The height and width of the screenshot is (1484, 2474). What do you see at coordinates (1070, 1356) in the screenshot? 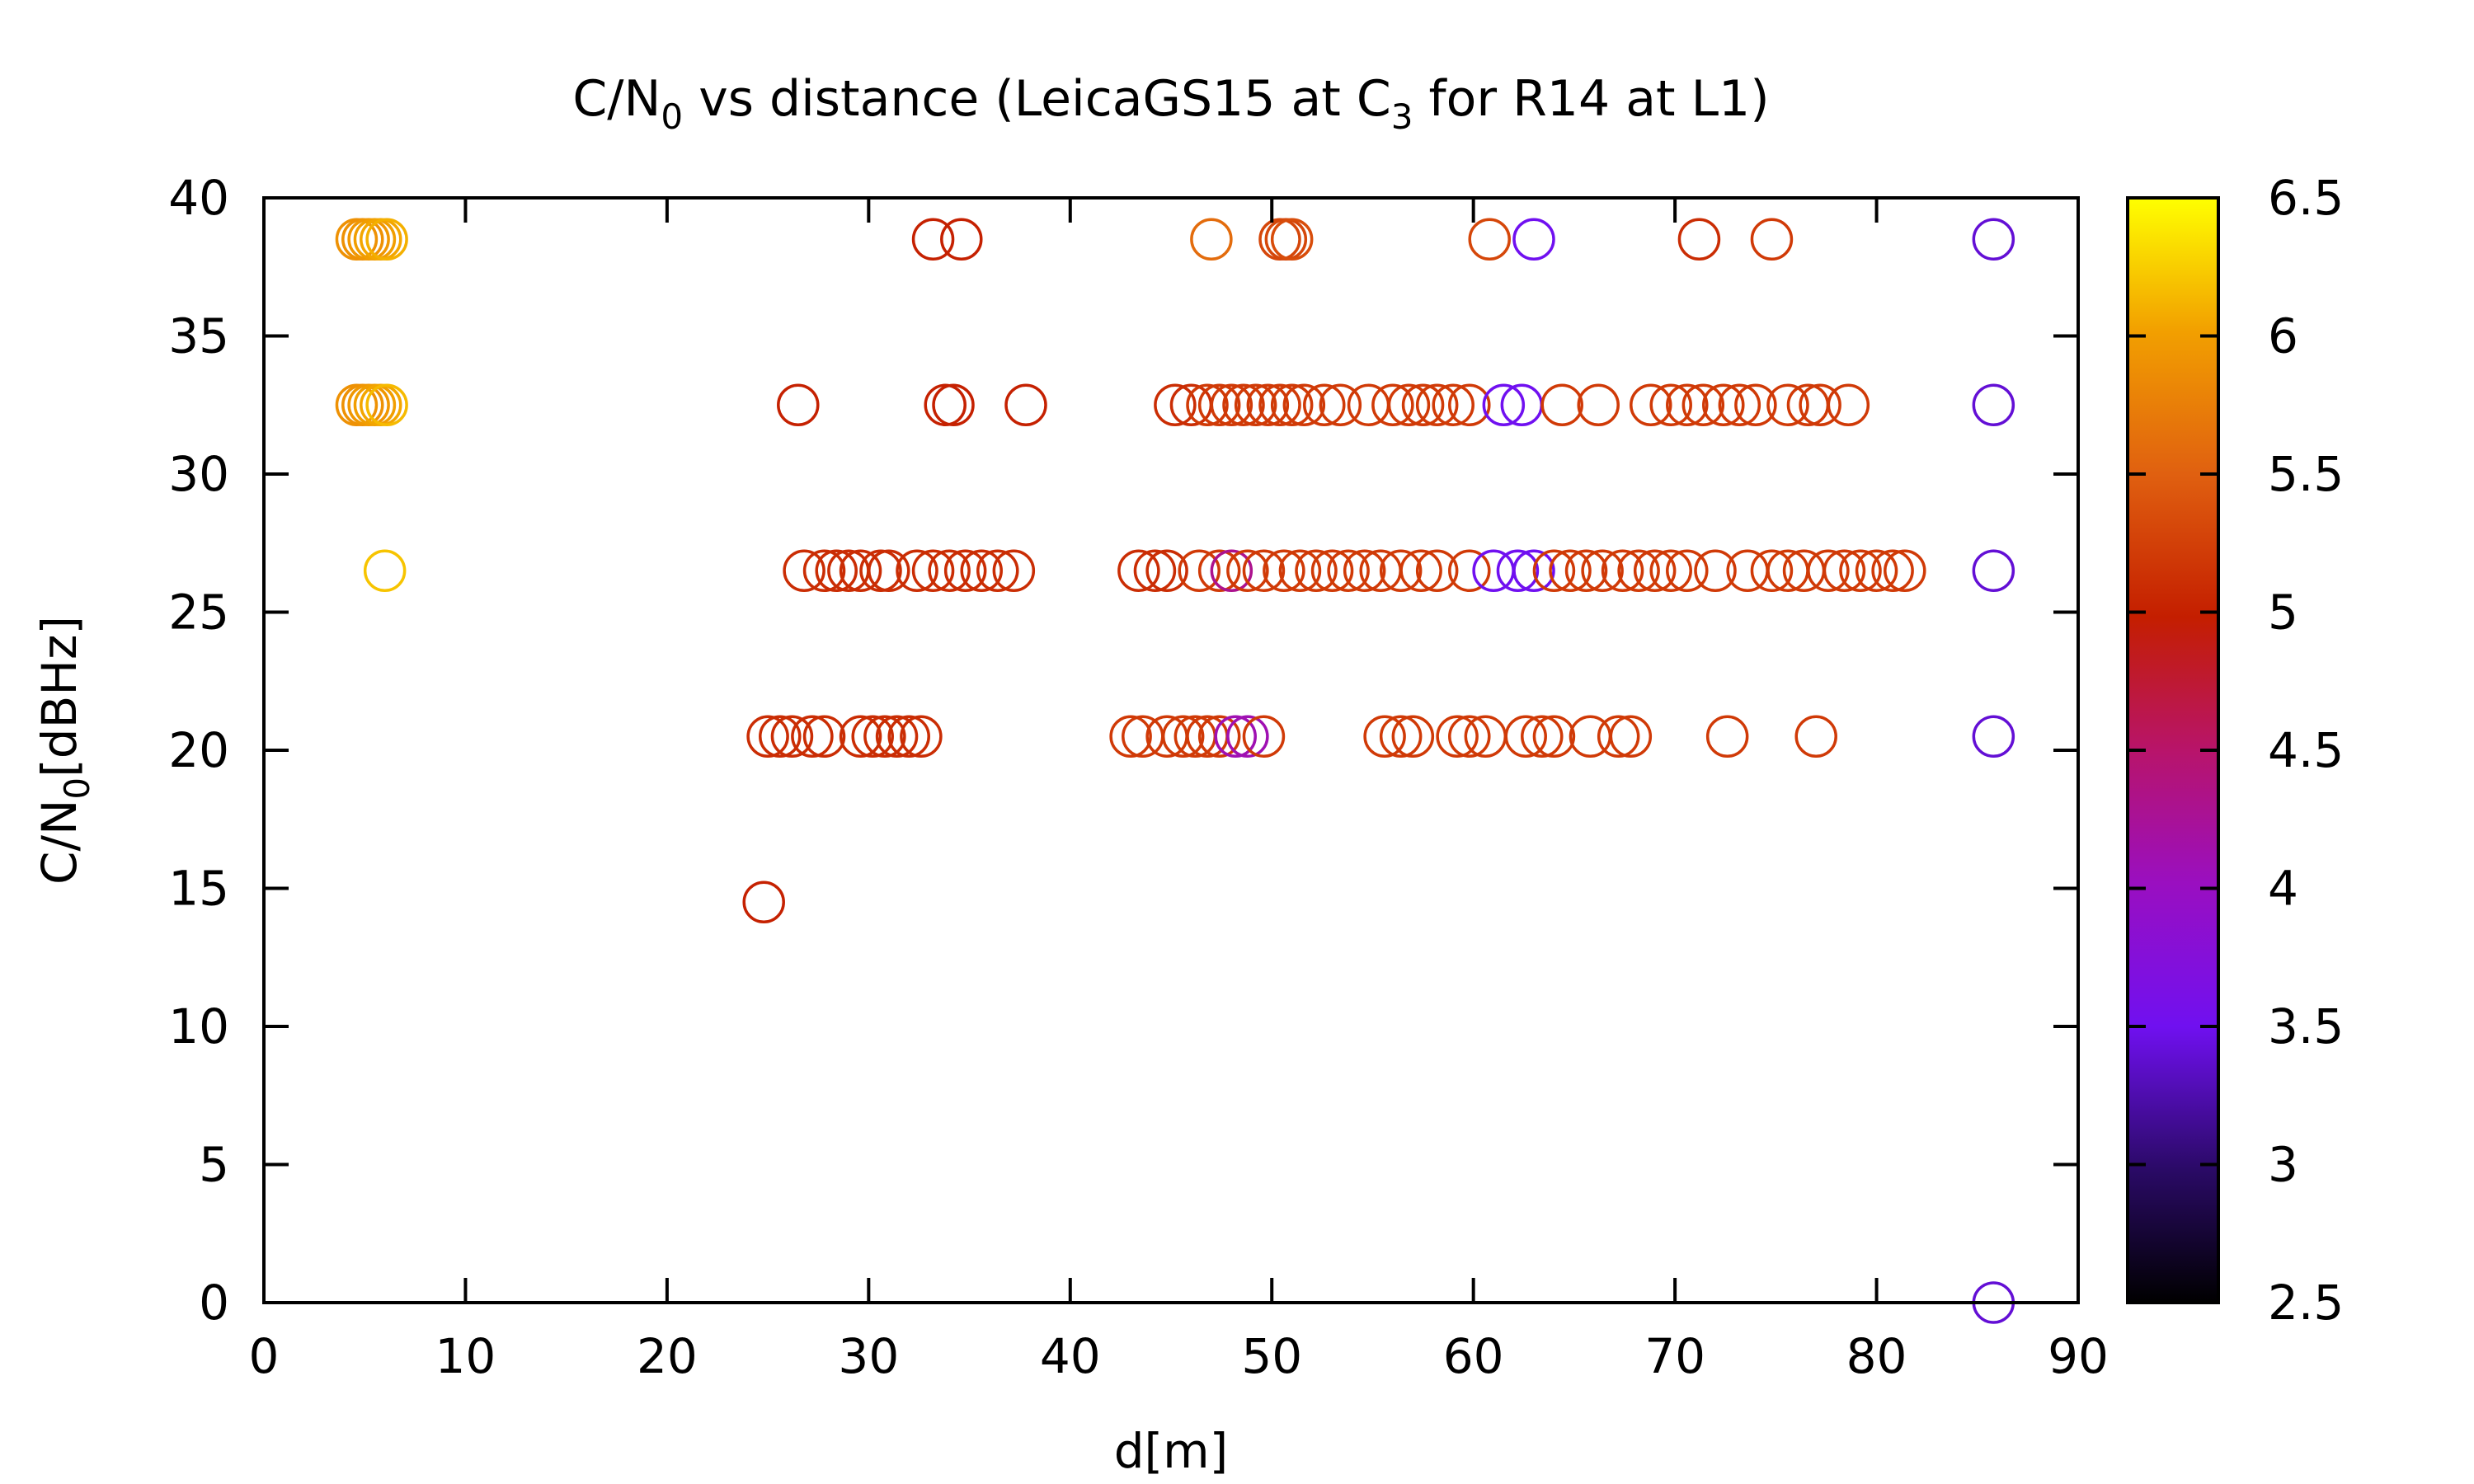
I see `x-tick-label-4: 40` at bounding box center [1070, 1356].